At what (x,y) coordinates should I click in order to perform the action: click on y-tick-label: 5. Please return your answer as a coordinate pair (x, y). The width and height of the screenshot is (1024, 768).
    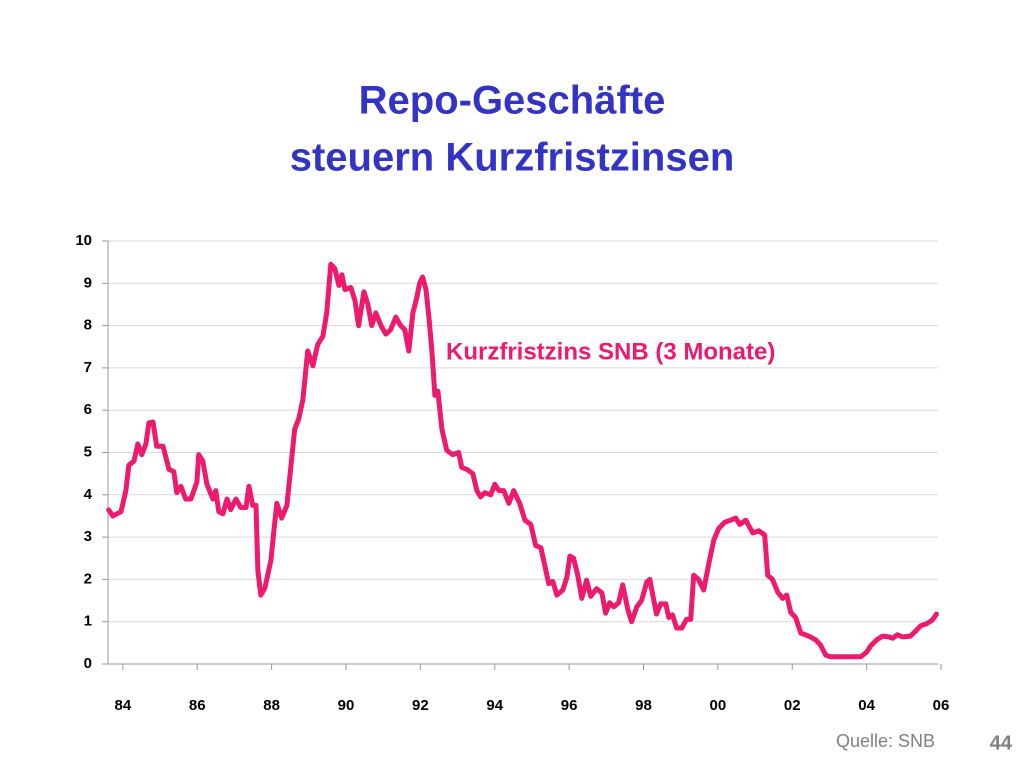
    Looking at the image, I should click on (88, 451).